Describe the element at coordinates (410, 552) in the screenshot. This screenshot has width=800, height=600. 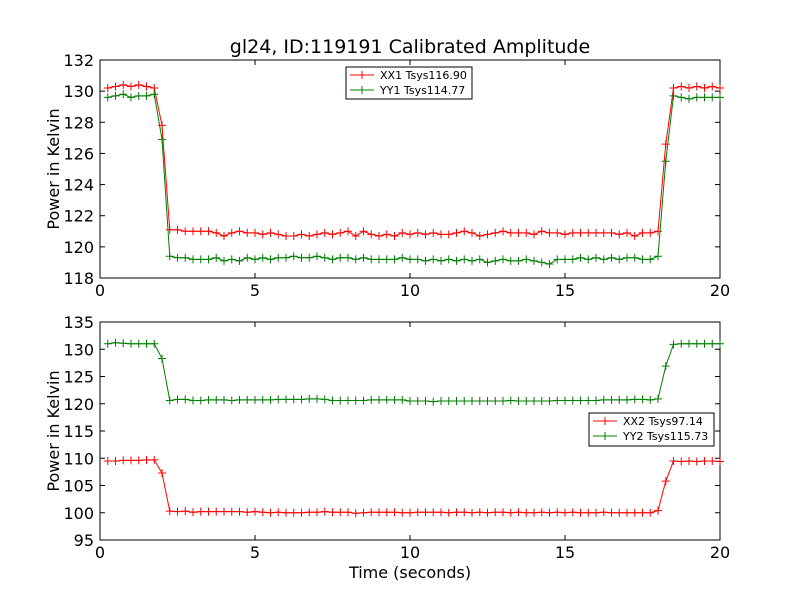
I see `x-tick-label: 10` at that location.